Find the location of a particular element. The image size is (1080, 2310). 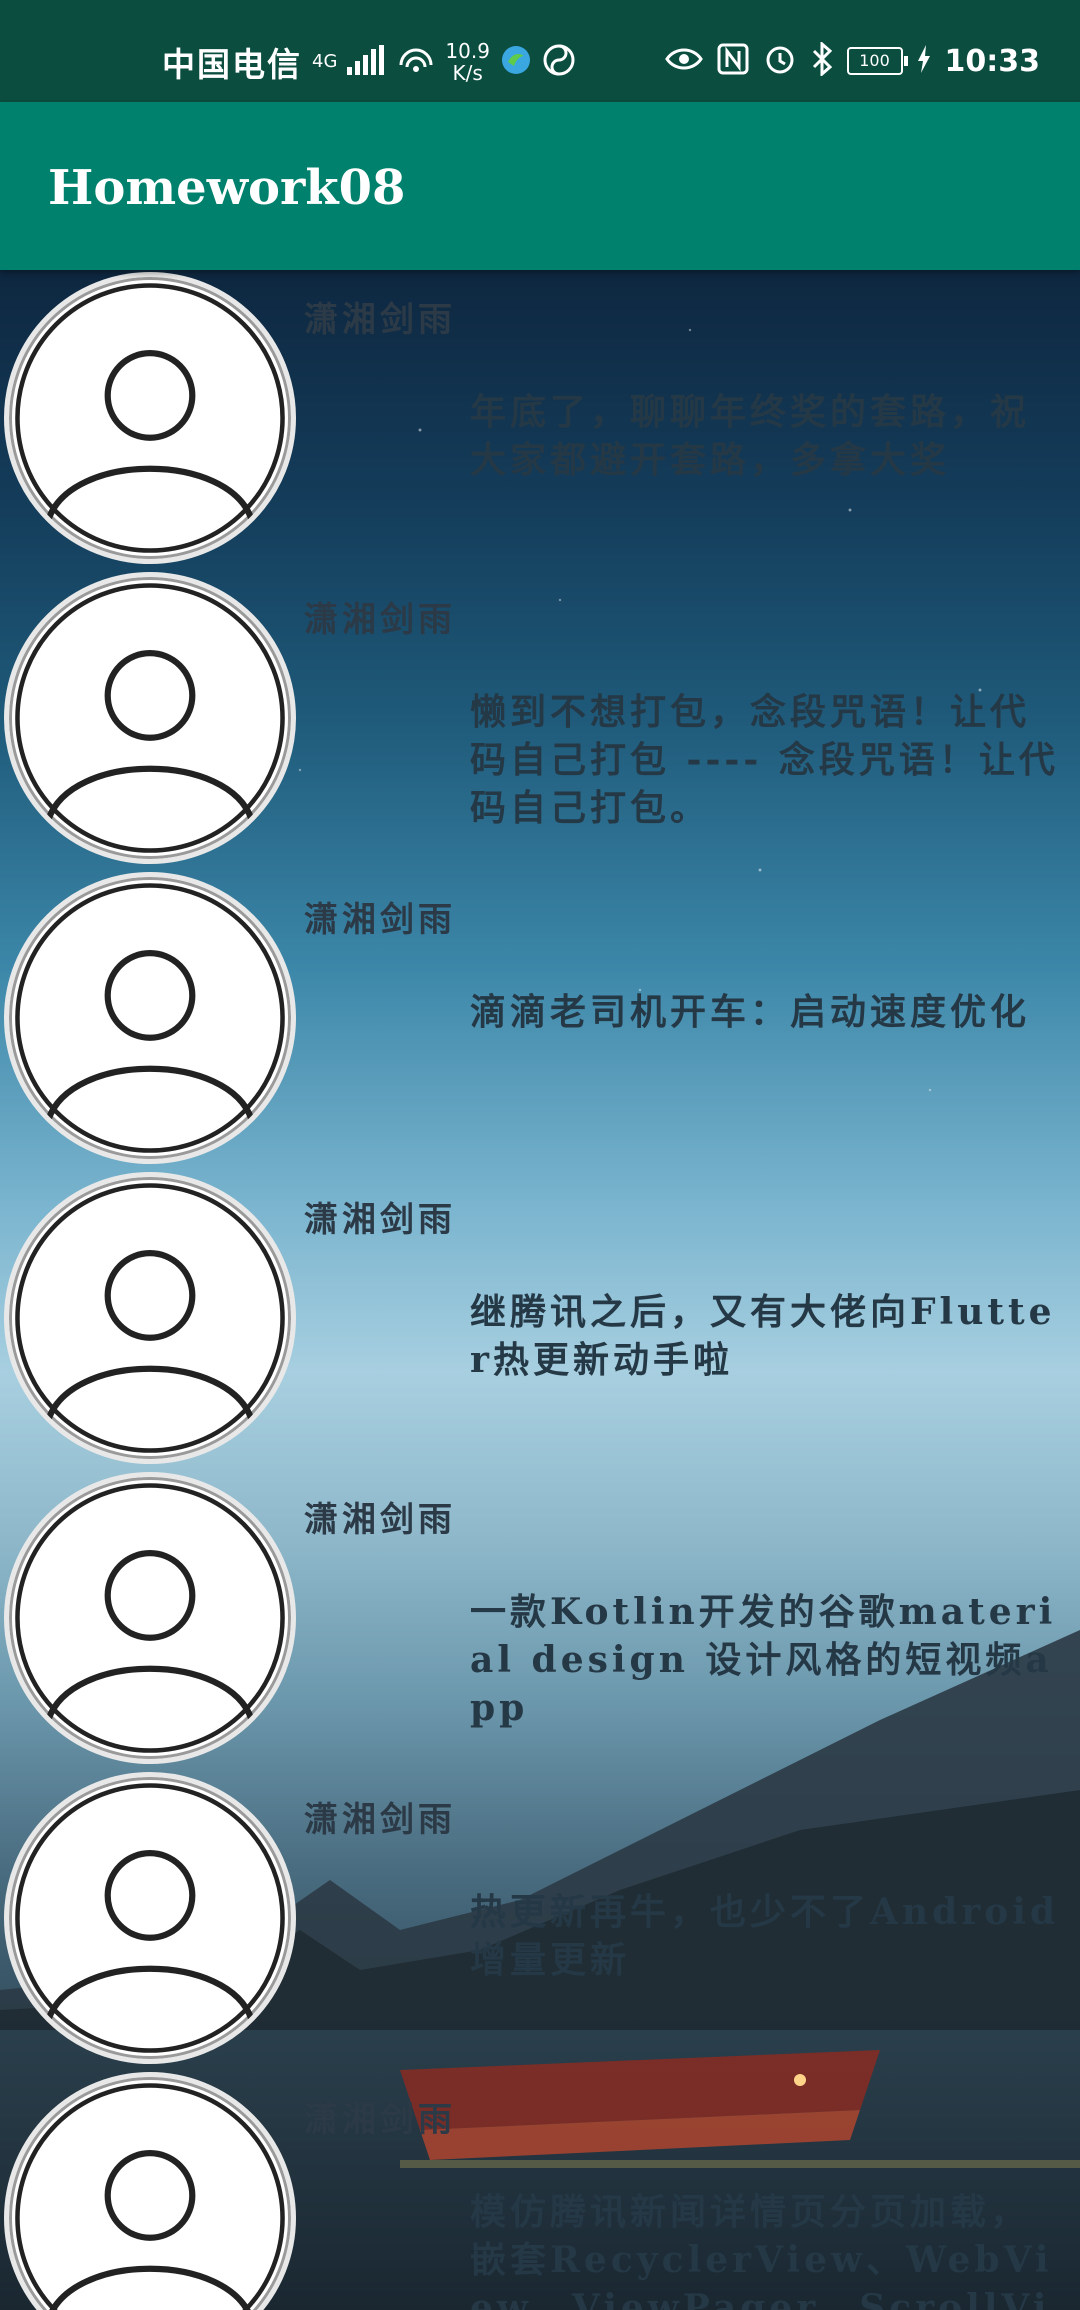

app-bar: Homework08 is located at coordinates (540, 186).